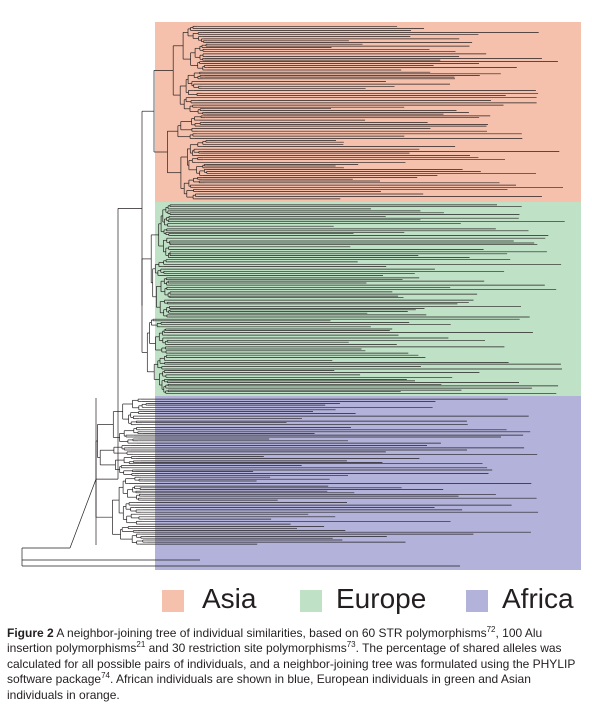 The height and width of the screenshot is (720, 592). I want to click on caption-ref-2: 21, so click(141, 645).